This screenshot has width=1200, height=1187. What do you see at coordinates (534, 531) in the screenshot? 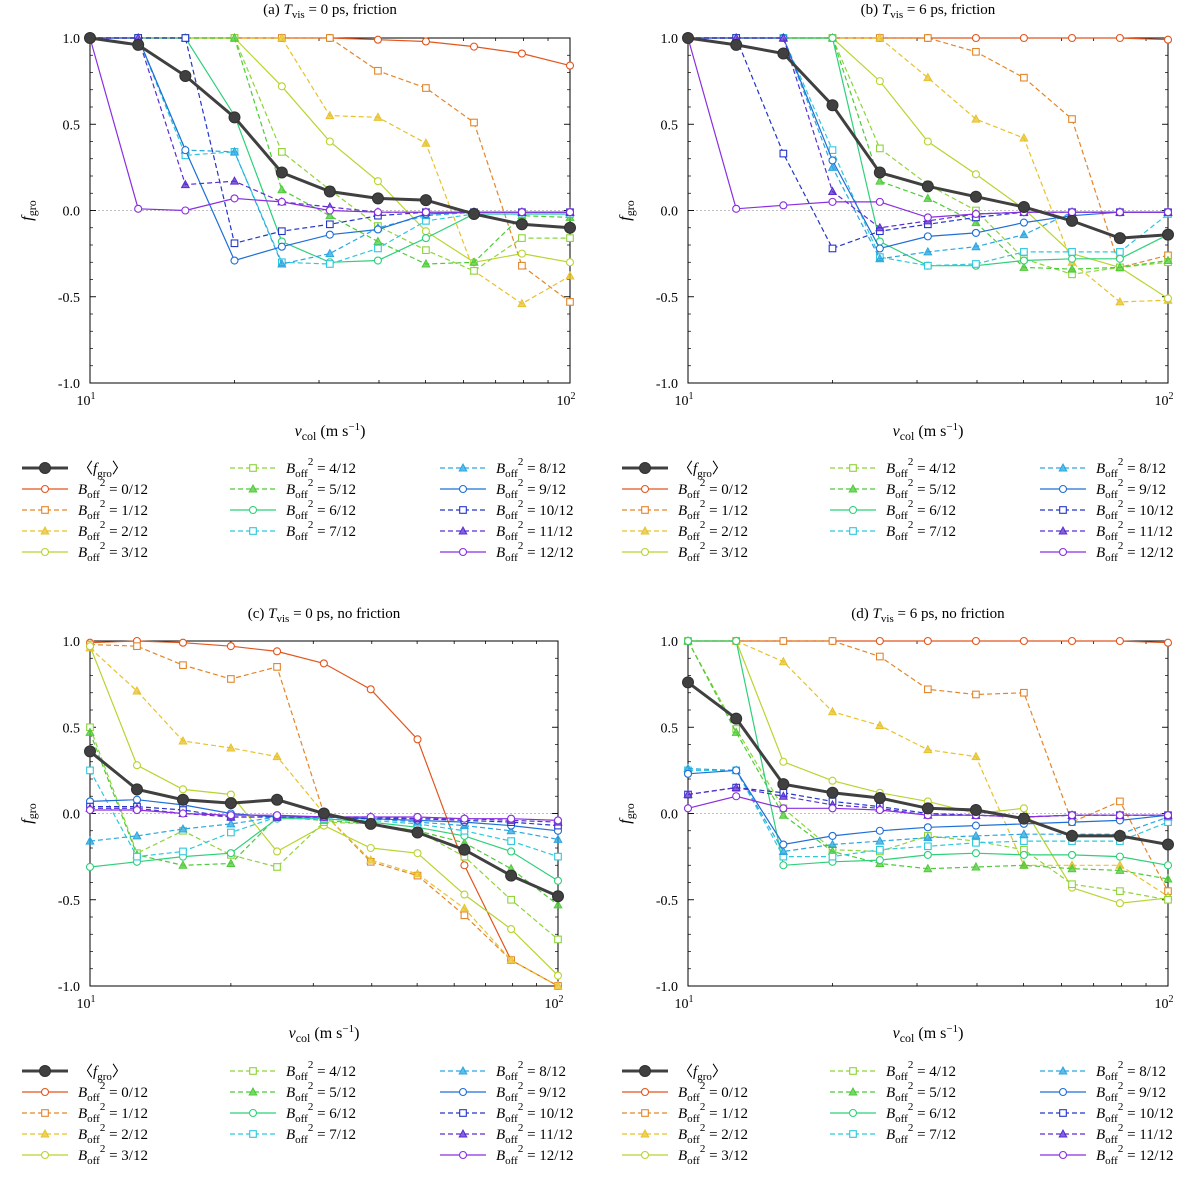
I see `legend-label: Boff2 = 11/12` at bounding box center [534, 531].